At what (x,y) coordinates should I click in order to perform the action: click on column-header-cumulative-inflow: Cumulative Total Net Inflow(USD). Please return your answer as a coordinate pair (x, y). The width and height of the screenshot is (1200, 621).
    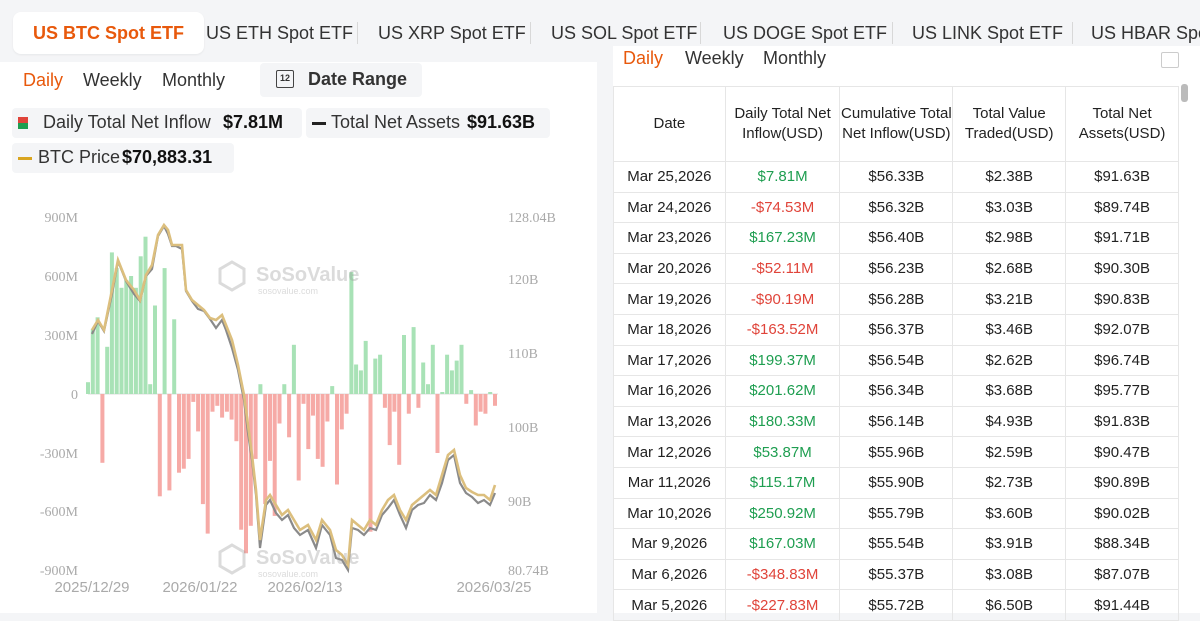
    Looking at the image, I should click on (896, 124).